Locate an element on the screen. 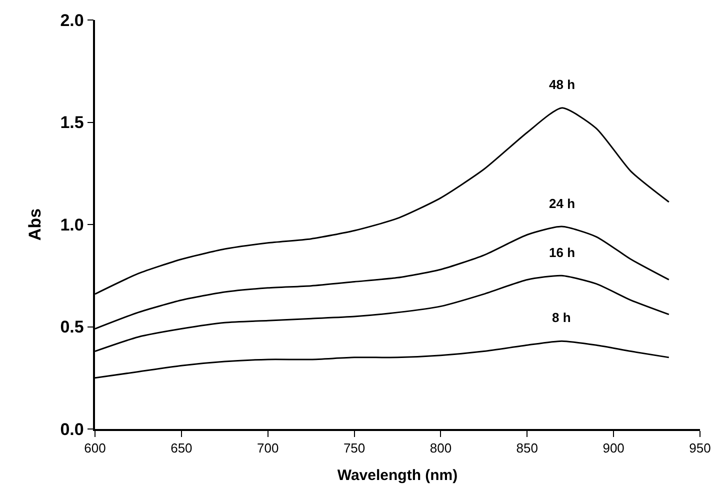  x-tick-label: 750 is located at coordinates (354, 448).